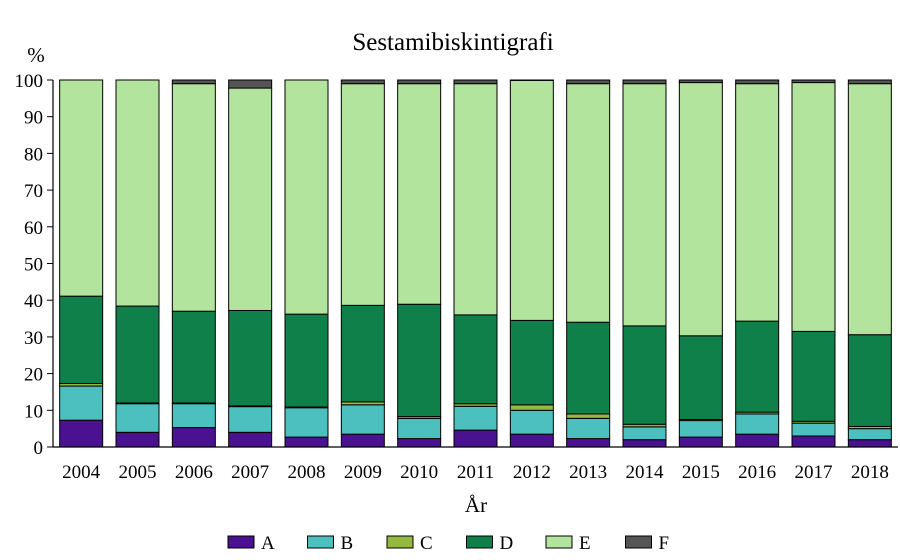 This screenshot has height=560, width=900. I want to click on legend-label-E: E, so click(585, 543).